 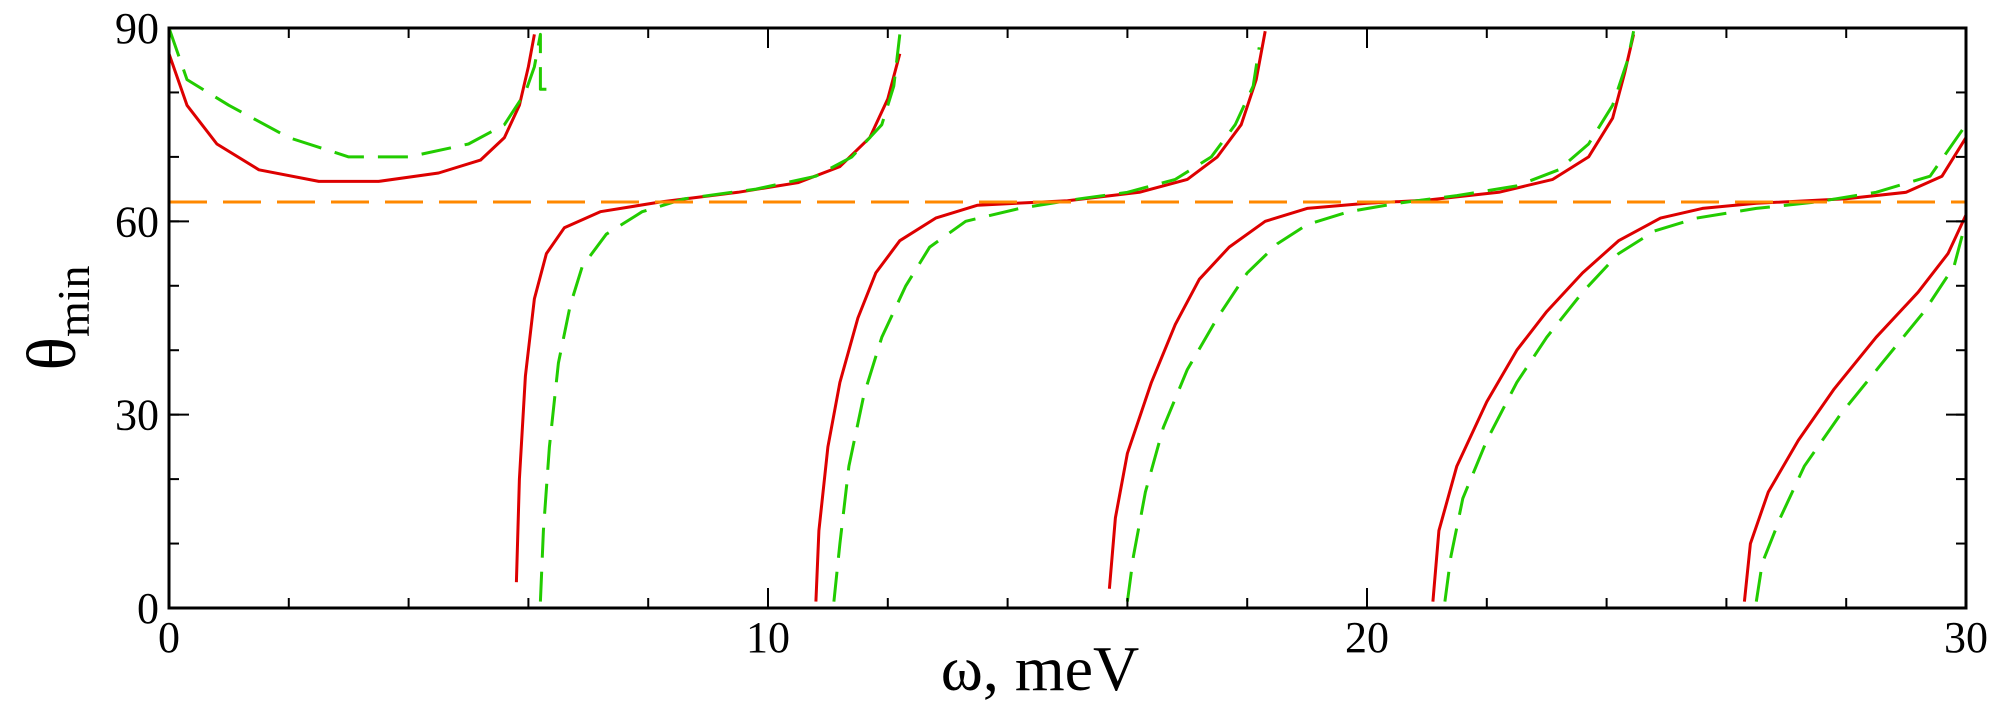 What do you see at coordinates (137, 28) in the screenshot?
I see `y-tick-label-90: 90` at bounding box center [137, 28].